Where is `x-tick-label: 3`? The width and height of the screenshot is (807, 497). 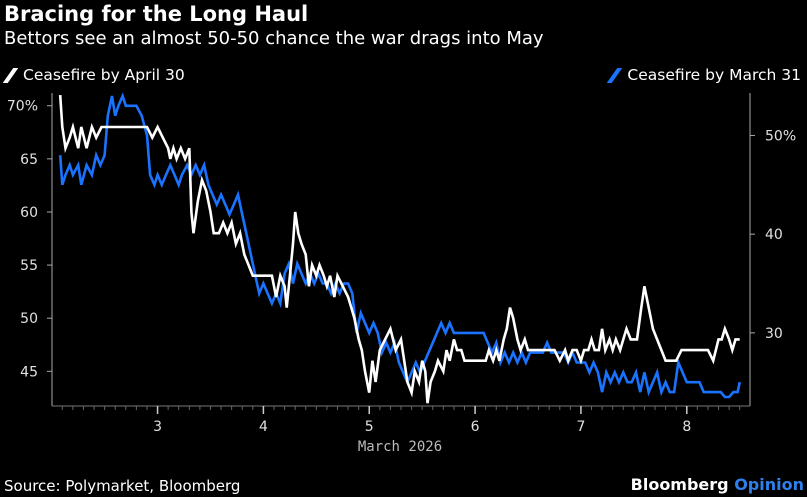 x-tick-label: 3 is located at coordinates (157, 427).